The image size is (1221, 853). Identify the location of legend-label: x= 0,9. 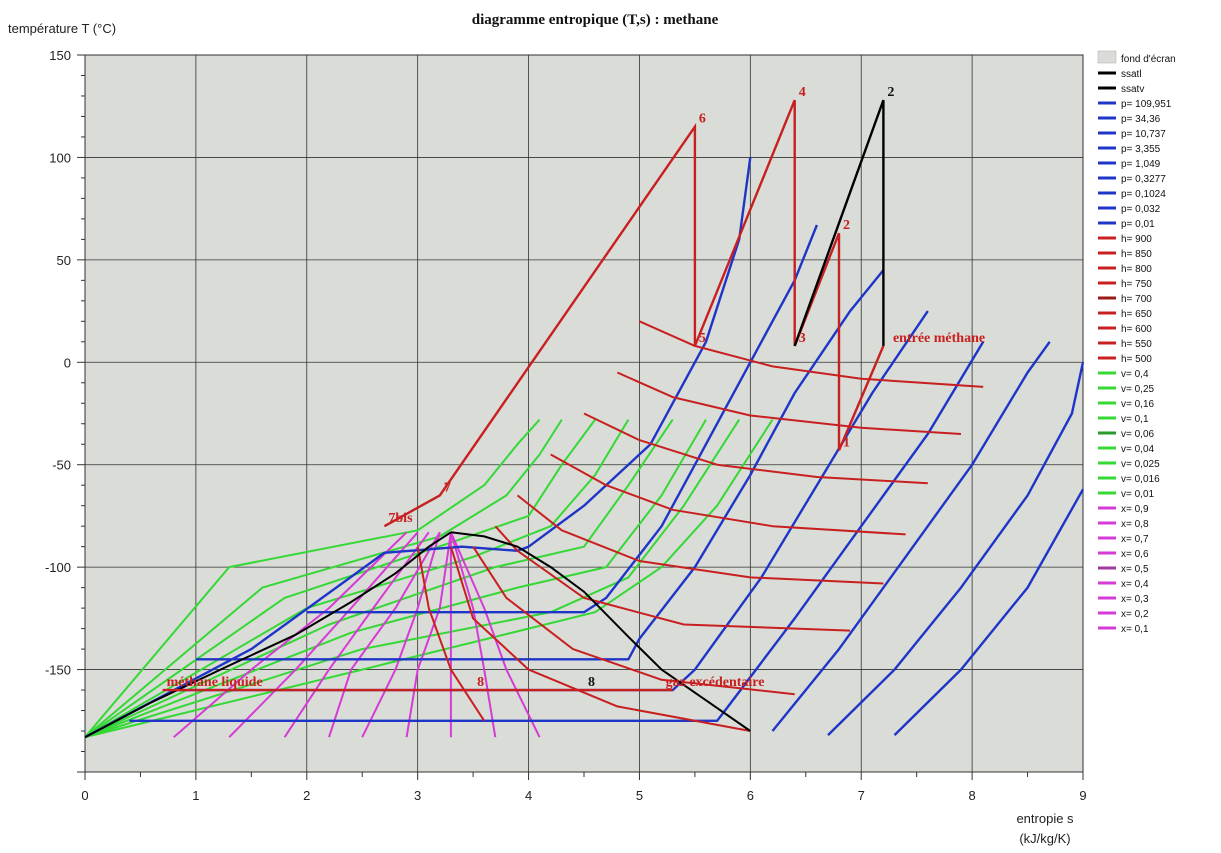
(1135, 509).